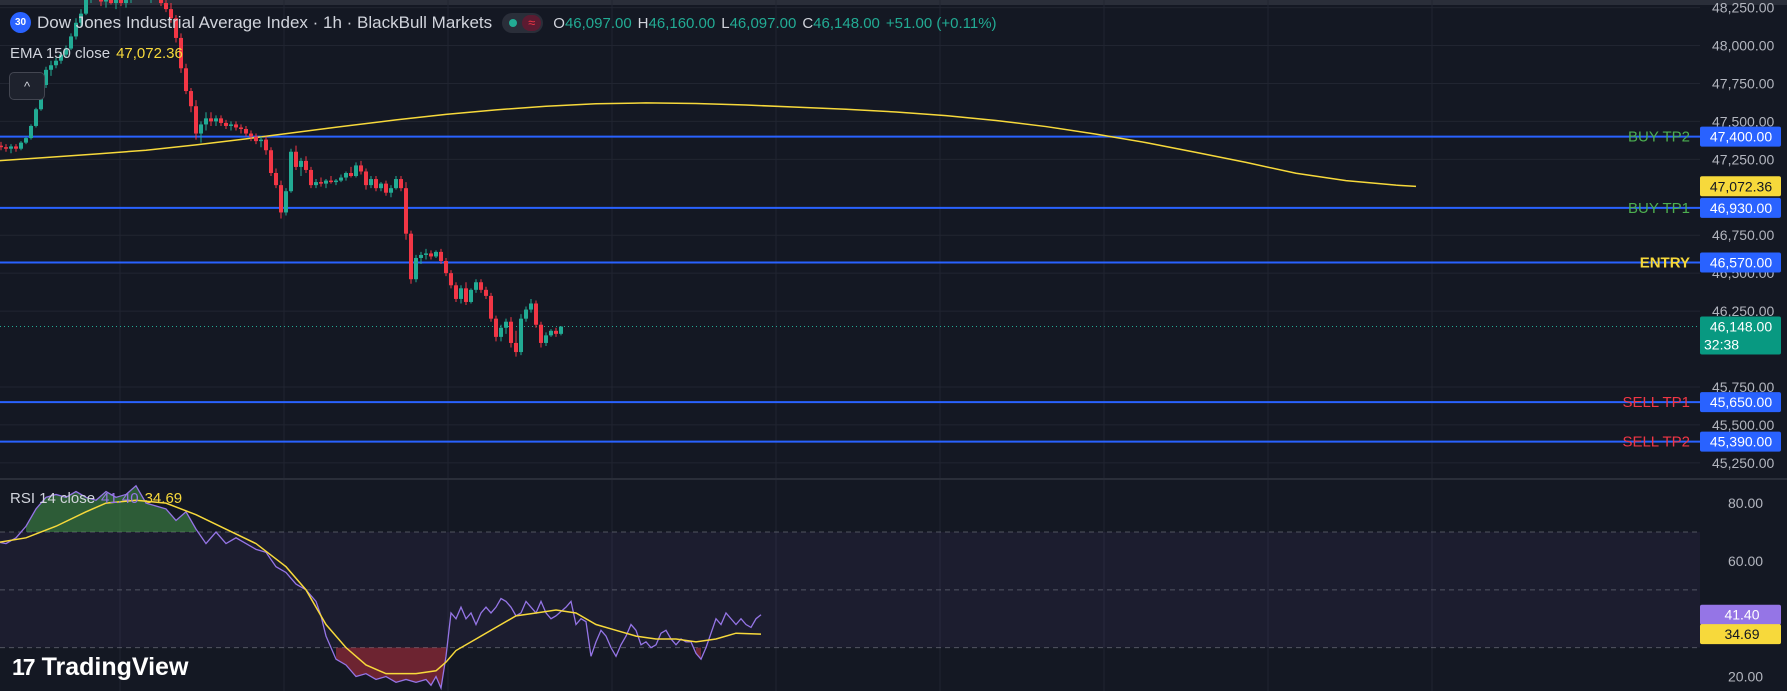  I want to click on wave-icon: ≈, so click(532, 22).